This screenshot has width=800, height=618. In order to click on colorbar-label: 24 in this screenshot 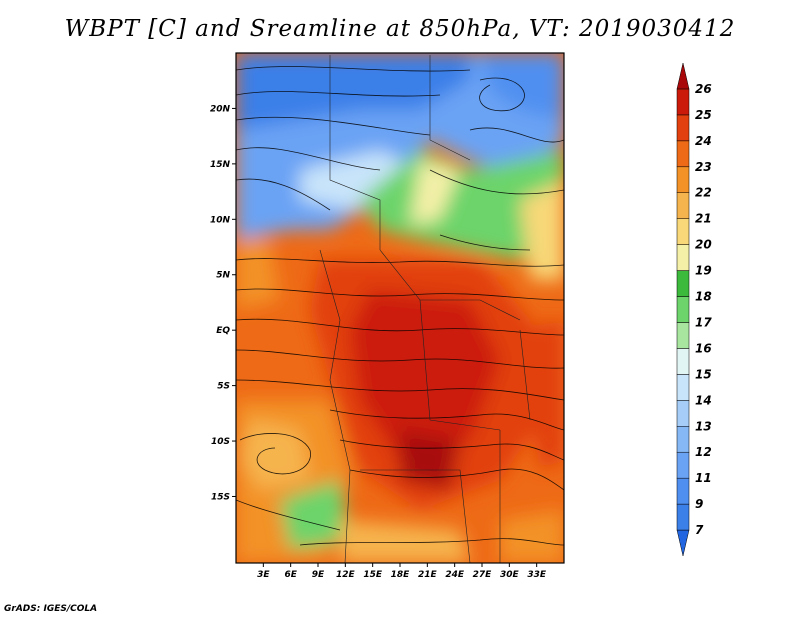, I will do `click(703, 141)`.